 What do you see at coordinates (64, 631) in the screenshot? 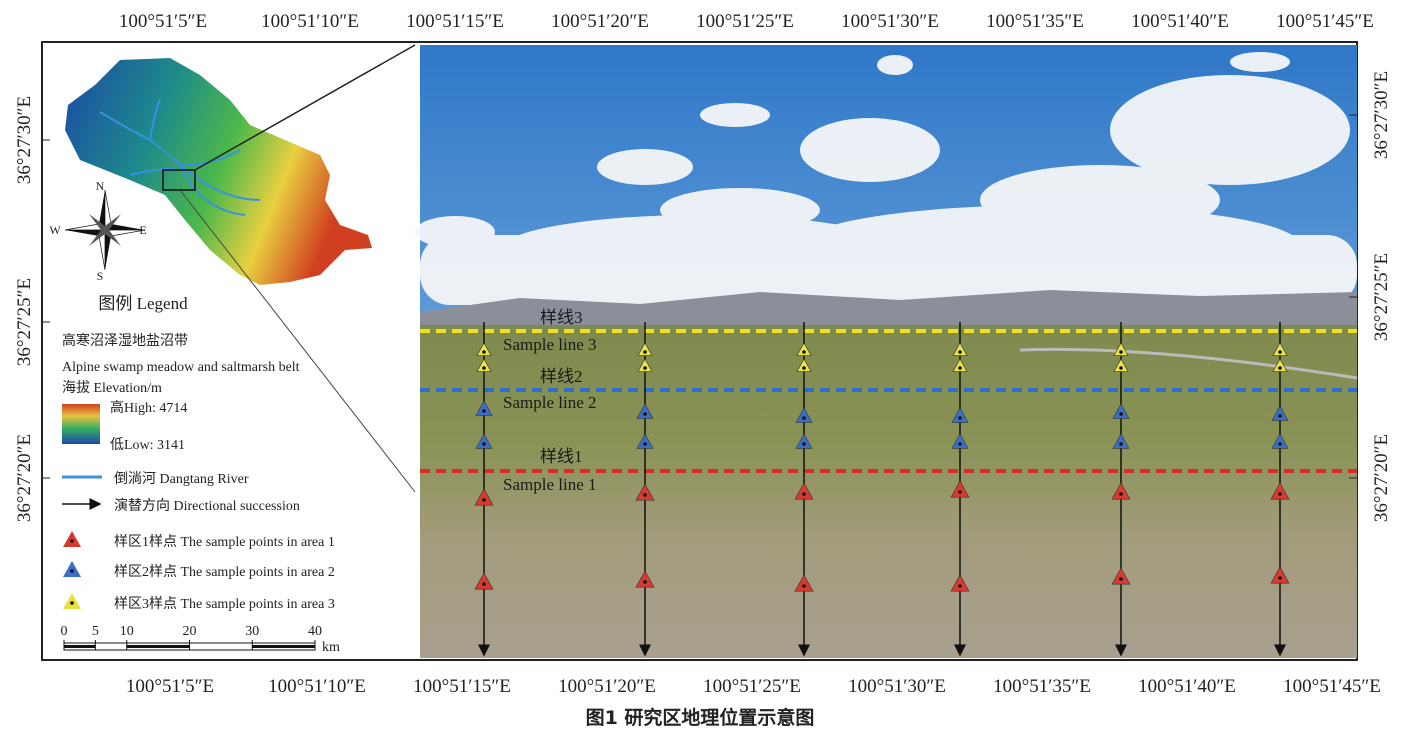
I see `scale-label: 0` at bounding box center [64, 631].